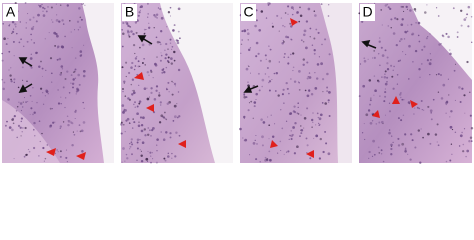 This screenshot has width=474, height=240. I want to click on label-box, so click(10, 12).